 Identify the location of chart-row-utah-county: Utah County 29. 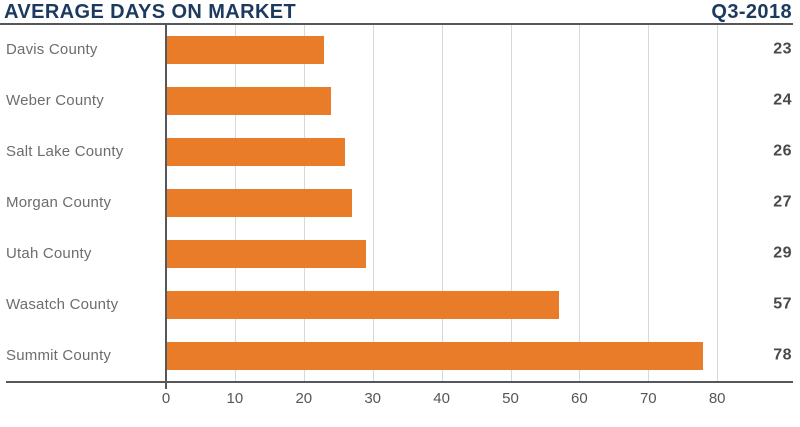
(400, 253).